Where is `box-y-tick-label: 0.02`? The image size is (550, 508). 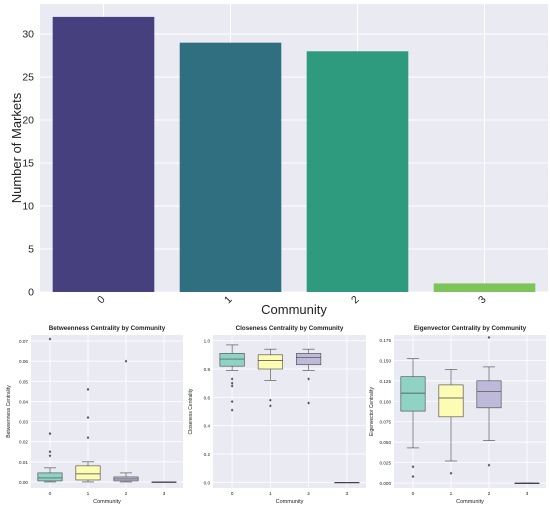
box-y-tick-label: 0.02 is located at coordinates (23, 442).